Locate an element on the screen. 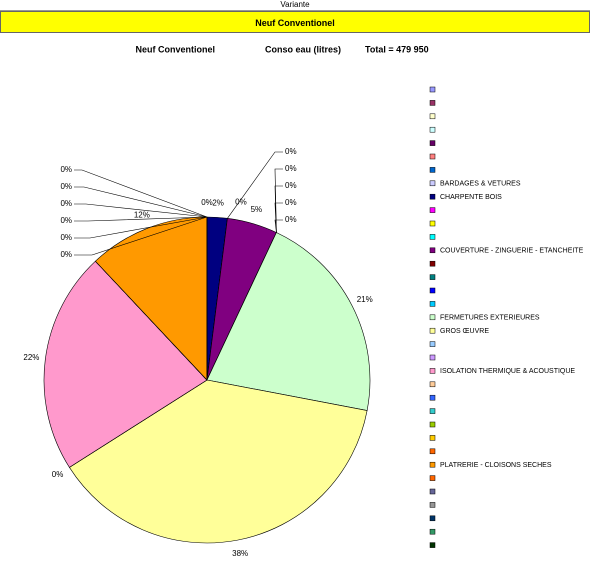 The height and width of the screenshot is (565, 590). value-label: 22% is located at coordinates (31, 357).